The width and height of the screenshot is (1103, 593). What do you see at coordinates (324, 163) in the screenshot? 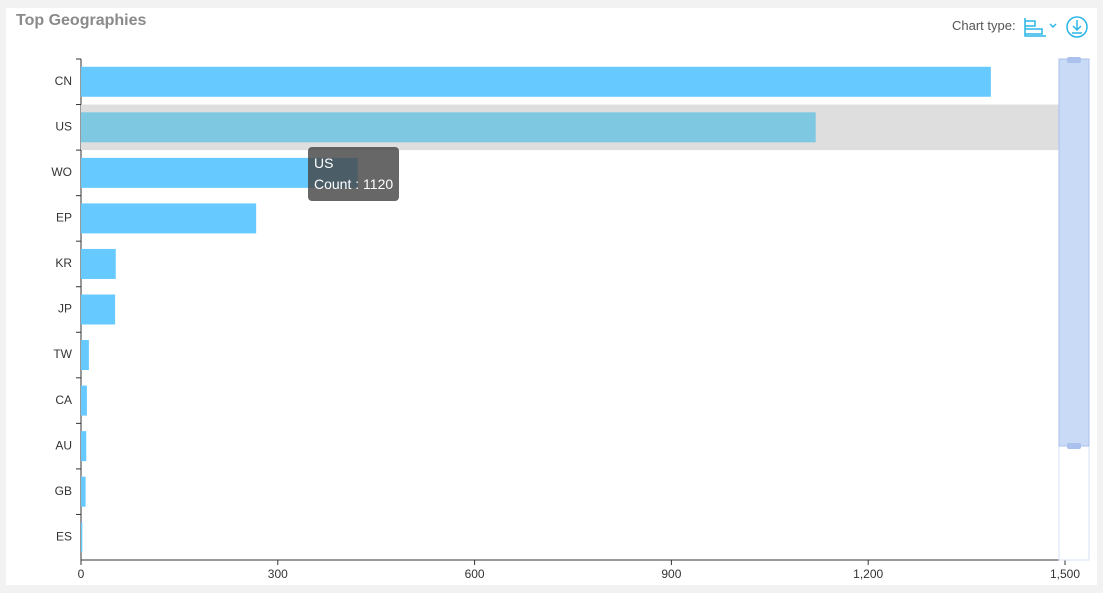
I see `tooltip-category: US` at bounding box center [324, 163].